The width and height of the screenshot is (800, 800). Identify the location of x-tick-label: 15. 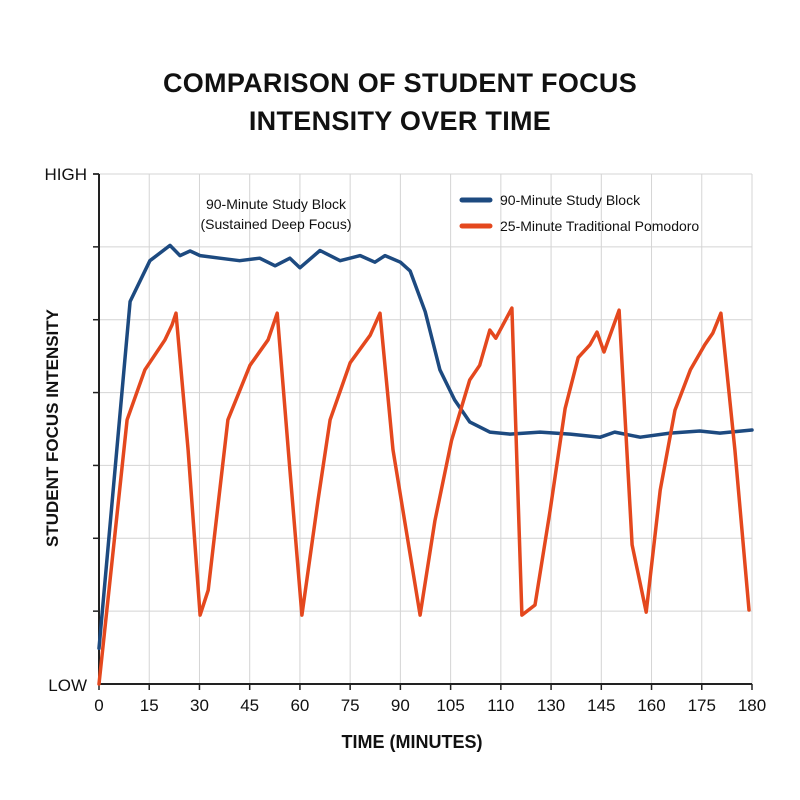
(149, 705).